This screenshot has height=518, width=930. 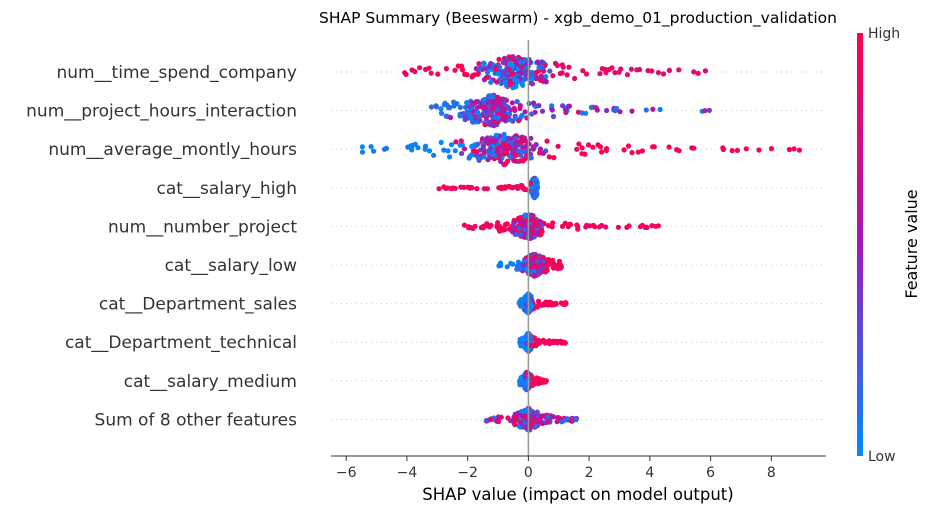 I want to click on feature-label: num__average_montly_hours, so click(x=172, y=150).